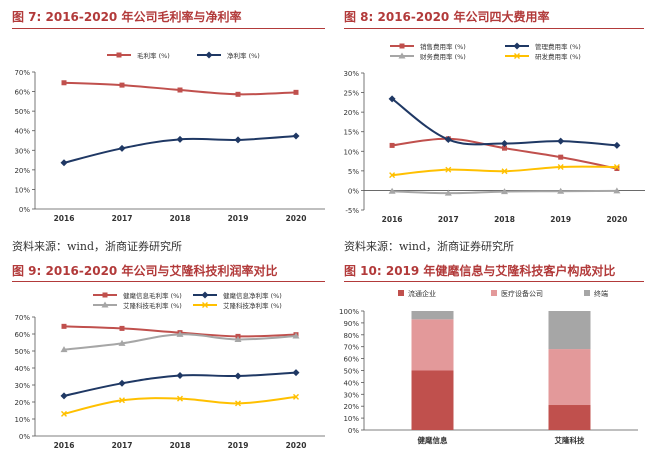 This screenshot has height=475, width=651. What do you see at coordinates (22, 352) in the screenshot?
I see `chart3-y-tick-5: 50%` at bounding box center [22, 352].